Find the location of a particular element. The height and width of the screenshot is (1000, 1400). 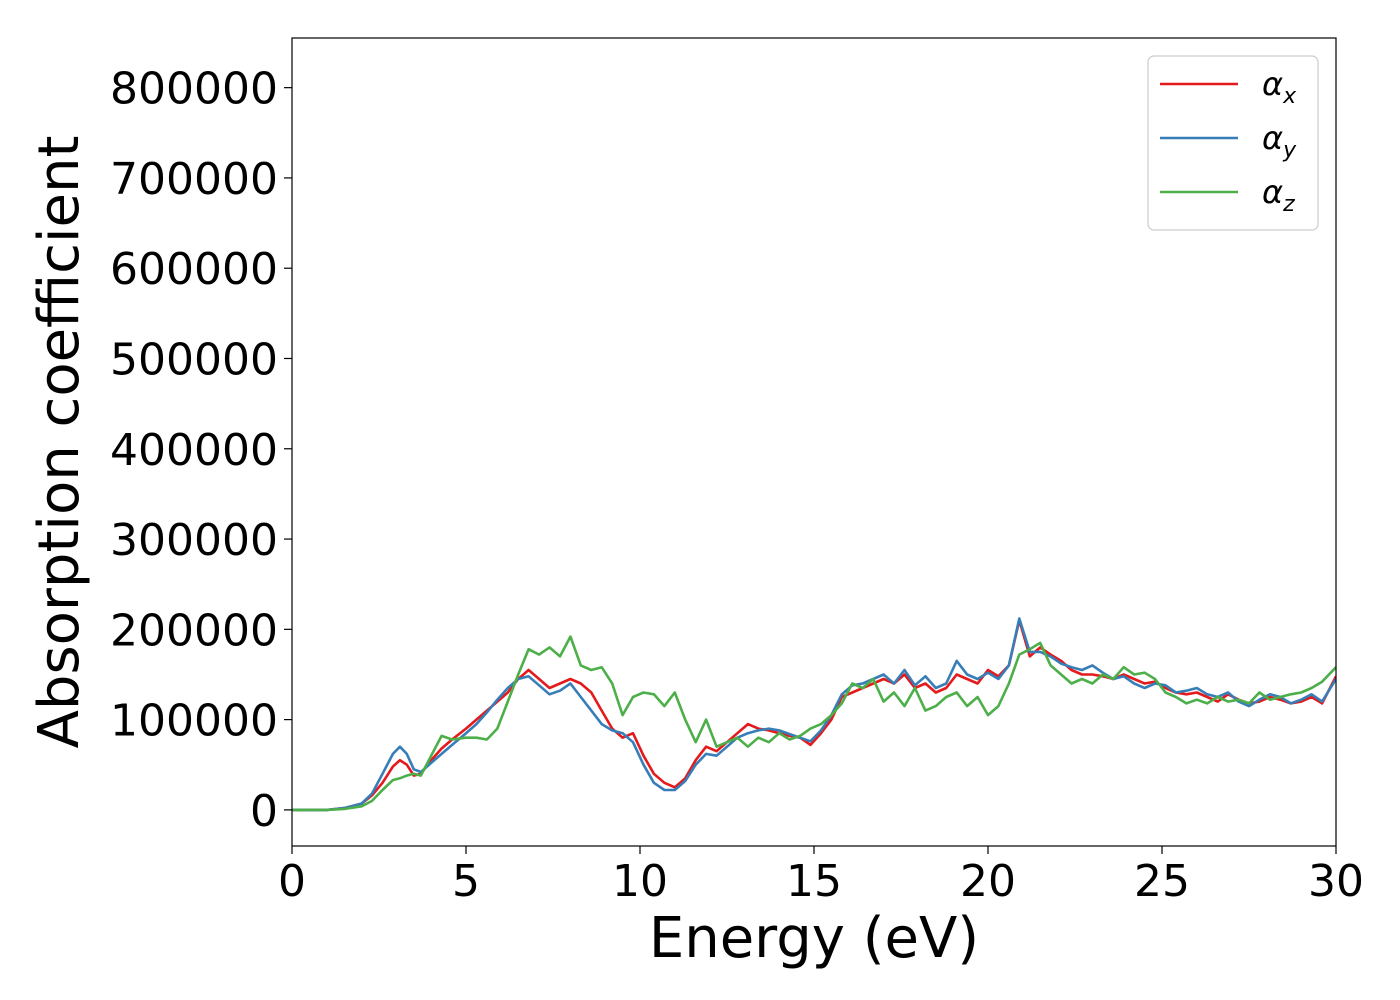

legend-label-z: αz is located at coordinates (1278, 195).